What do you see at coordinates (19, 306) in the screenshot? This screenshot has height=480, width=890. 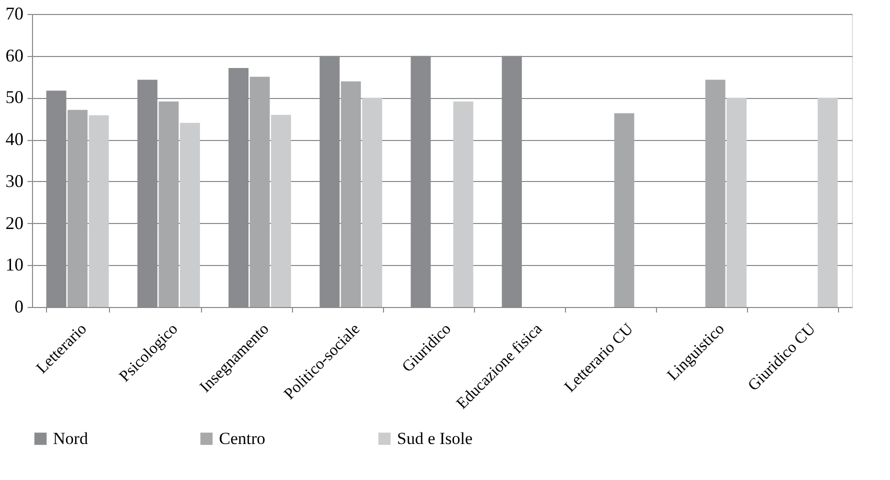 I see `y-tick-label: 0` at bounding box center [19, 306].